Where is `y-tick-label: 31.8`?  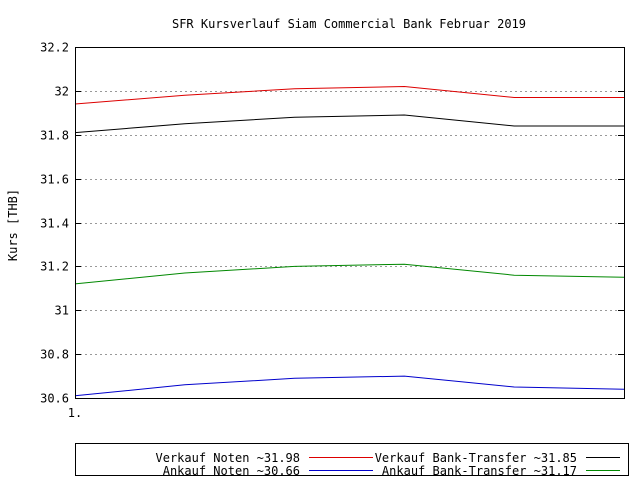
y-tick-label: 31.8 is located at coordinates (54, 136).